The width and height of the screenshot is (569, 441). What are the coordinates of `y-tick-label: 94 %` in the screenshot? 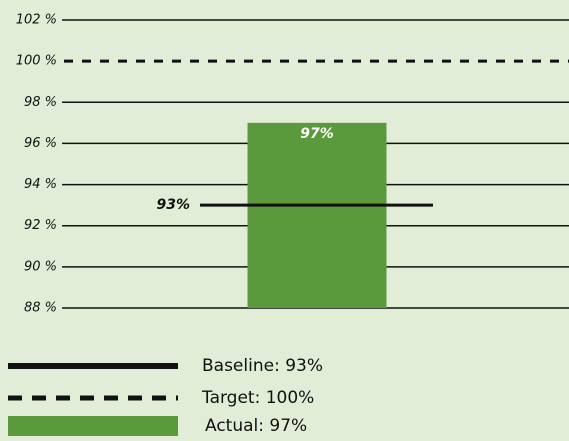 It's located at (40, 184).